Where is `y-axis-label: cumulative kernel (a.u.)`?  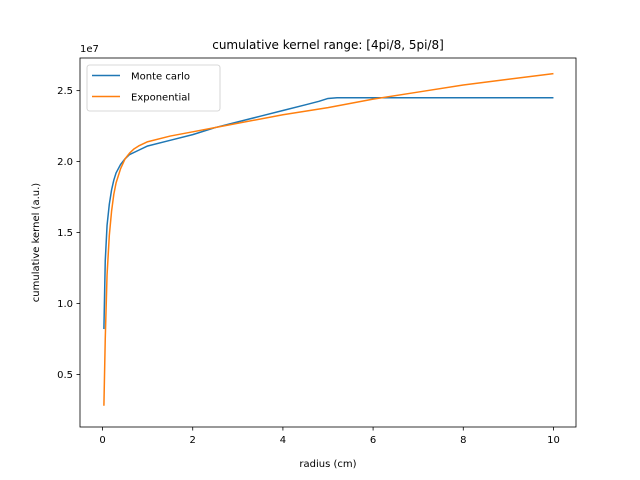 y-axis-label: cumulative kernel (a.u.) is located at coordinates (36, 242).